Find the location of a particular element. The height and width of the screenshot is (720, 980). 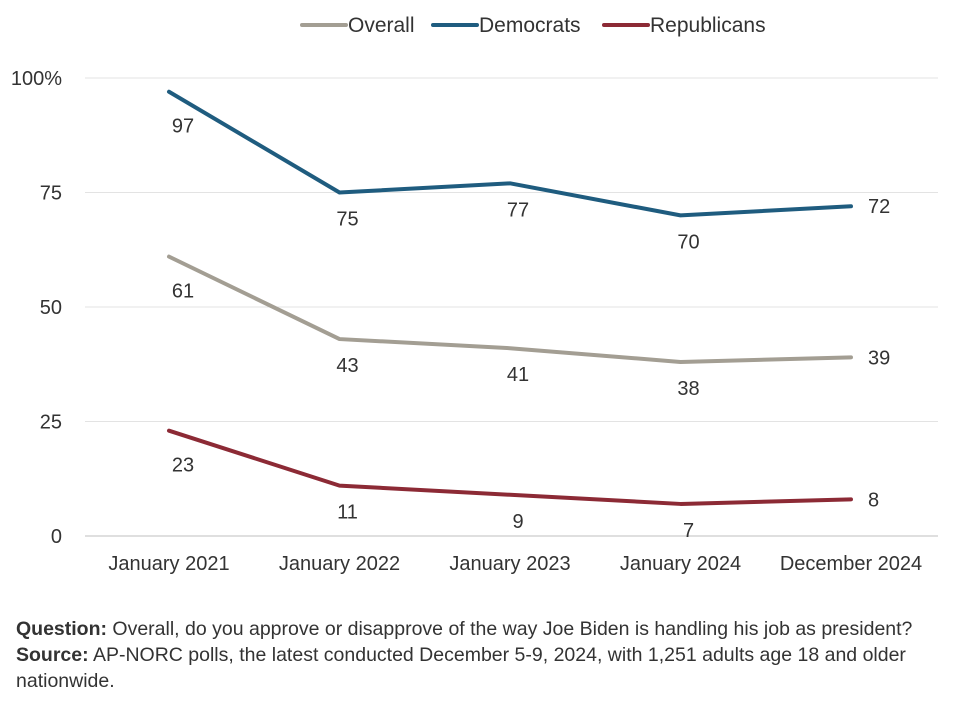

legend: Overall Democrats Republicans is located at coordinates (533, 25).